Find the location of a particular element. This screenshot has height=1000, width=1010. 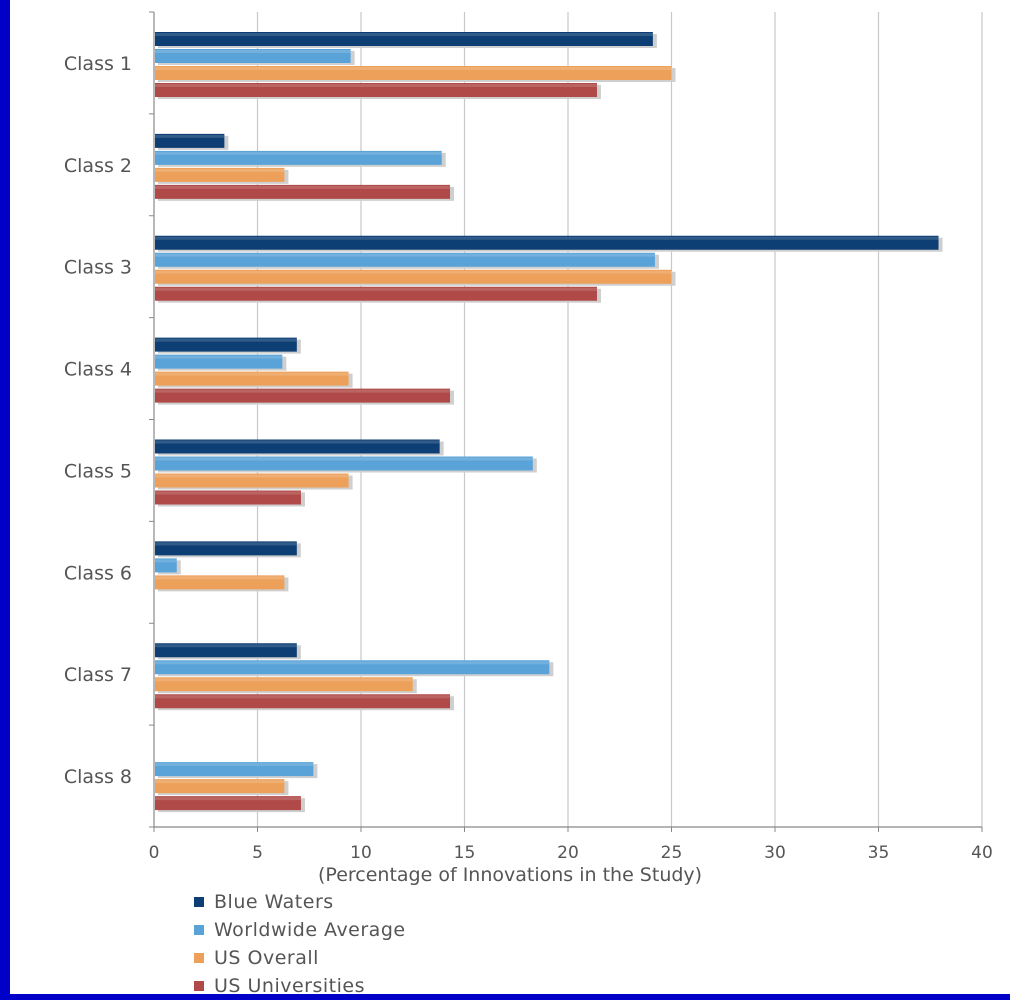

legend-label: Blue Waters is located at coordinates (274, 902).